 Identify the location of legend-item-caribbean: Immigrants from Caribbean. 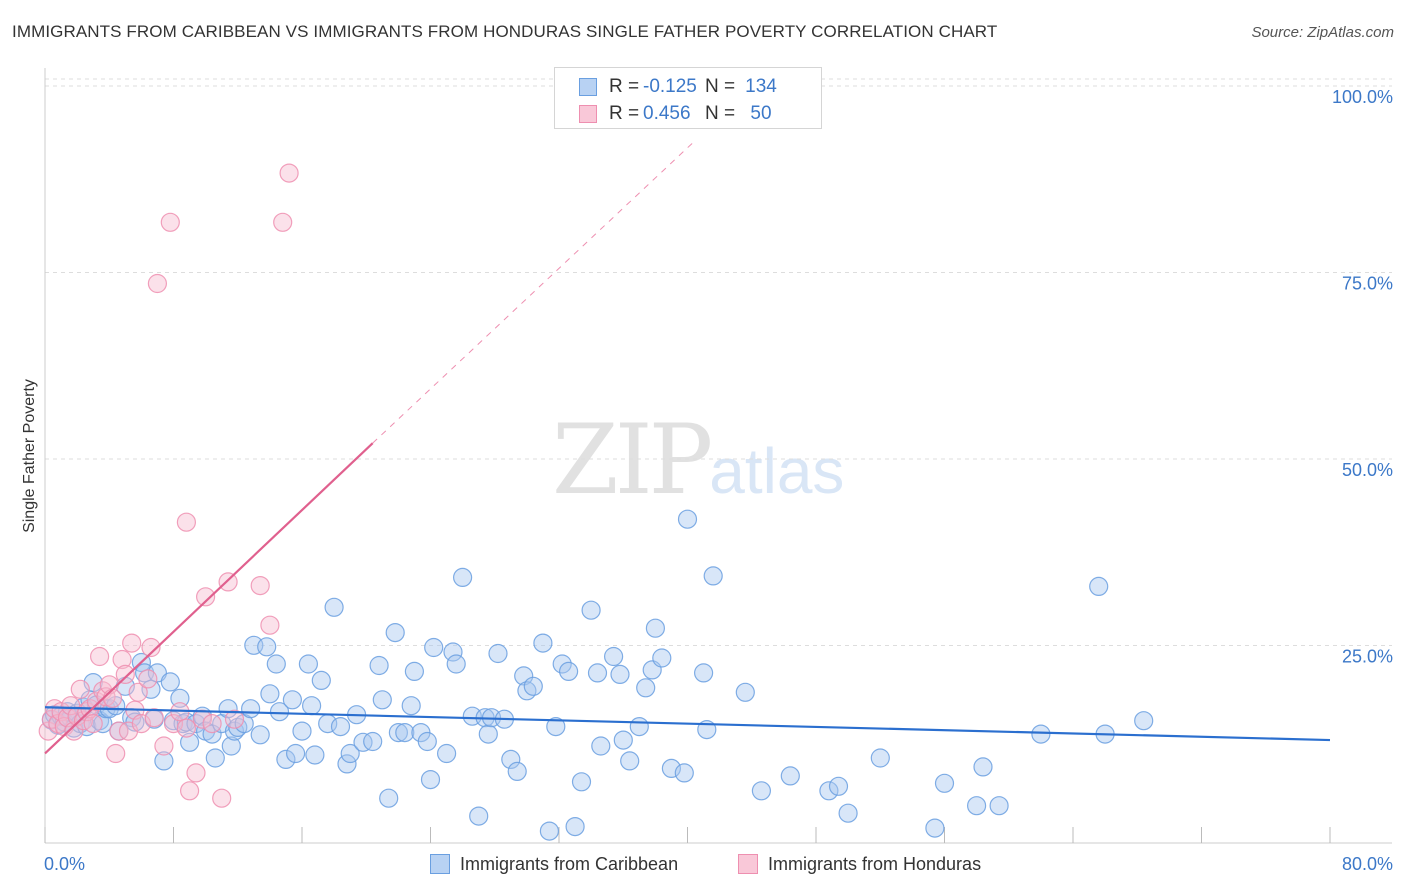
(554, 864).